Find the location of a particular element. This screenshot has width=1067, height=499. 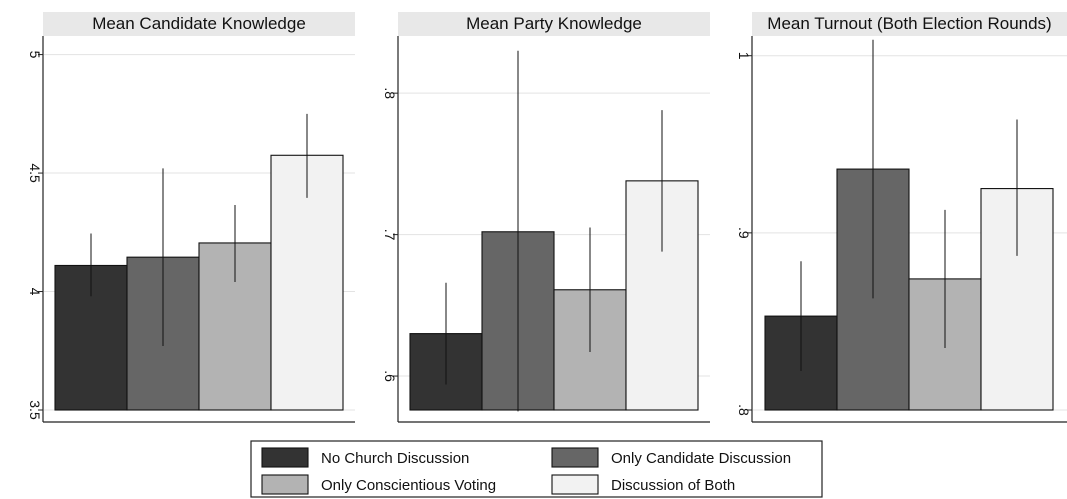

y-tick-label: .9 is located at coordinates (744, 233).